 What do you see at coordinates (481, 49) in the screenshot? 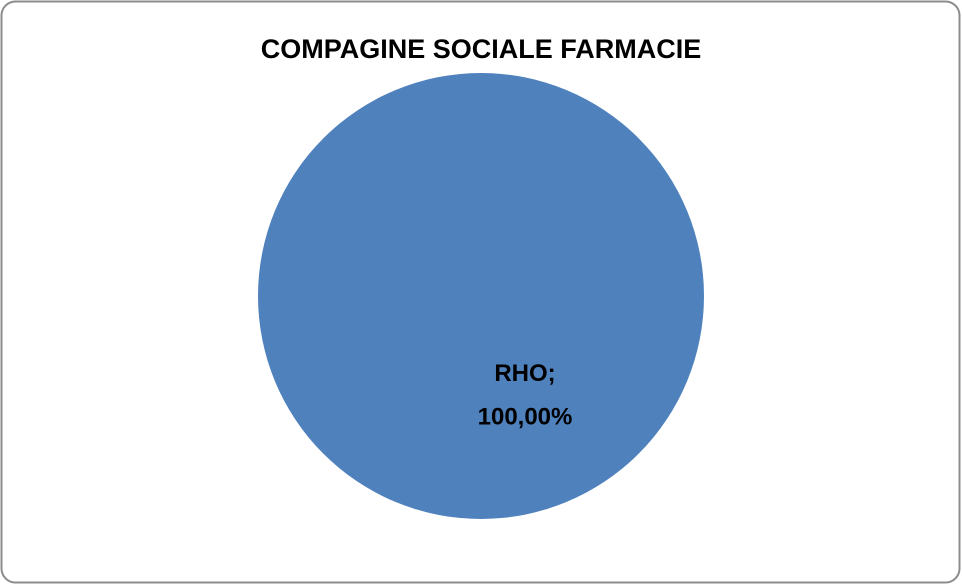
I see `chart-title: COMPAGINE SOCIALE FARMACIE` at bounding box center [481, 49].